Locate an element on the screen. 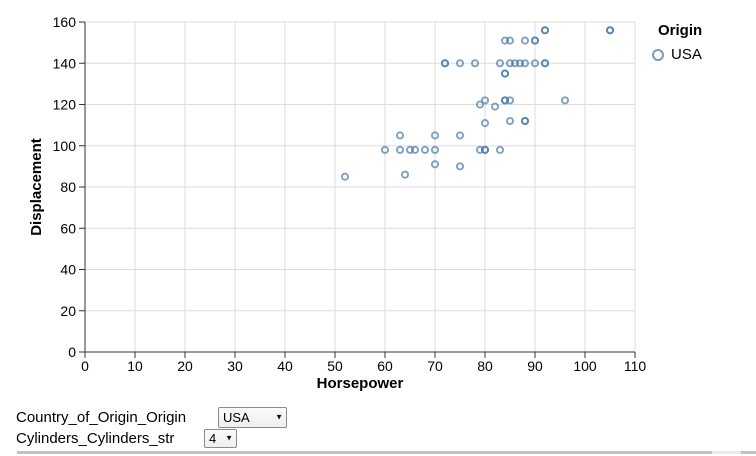 This screenshot has height=456, width=756. legend-entry-usa: USA is located at coordinates (677, 54).